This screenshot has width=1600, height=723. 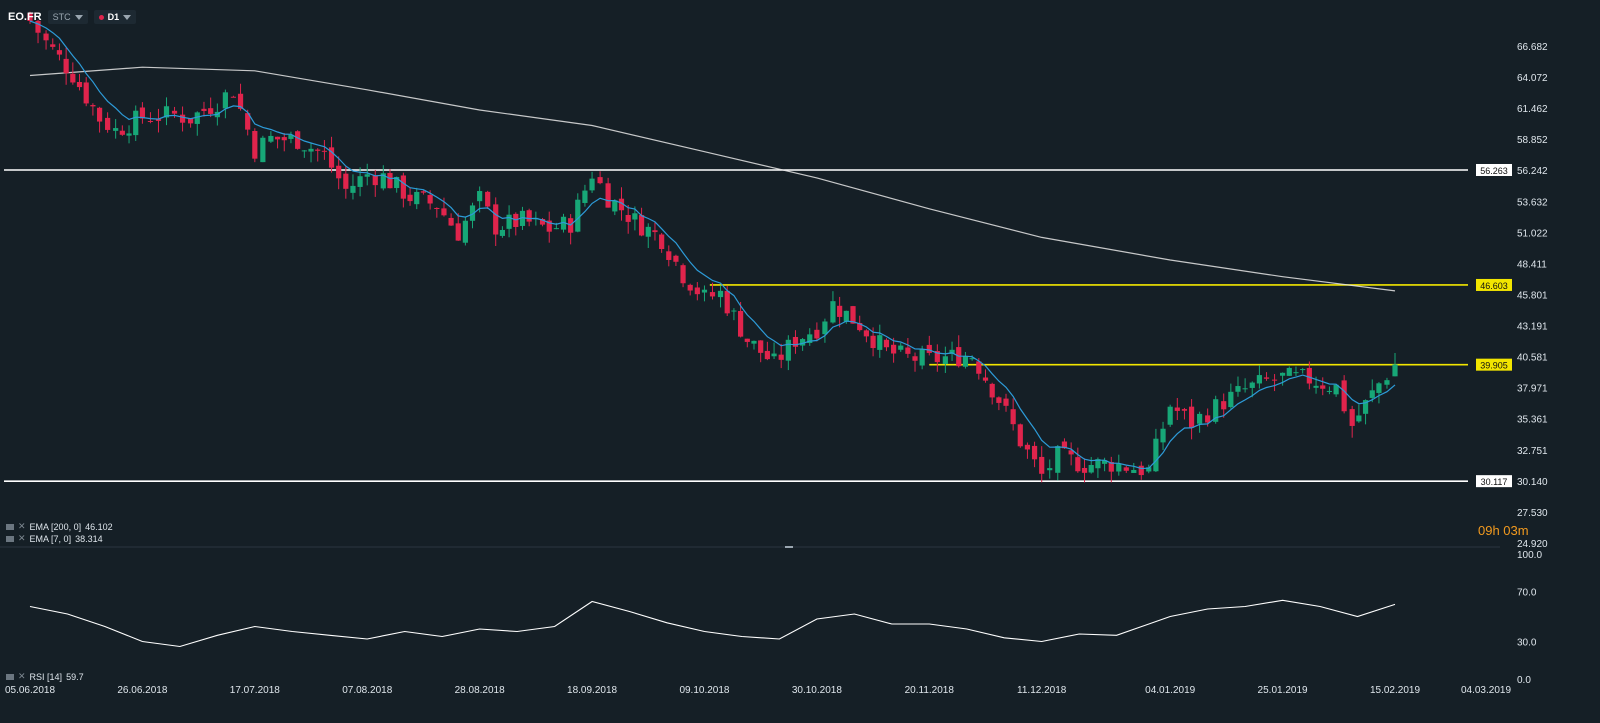 What do you see at coordinates (1532, 109) in the screenshot?
I see `y-tick-label: 61.462` at bounding box center [1532, 109].